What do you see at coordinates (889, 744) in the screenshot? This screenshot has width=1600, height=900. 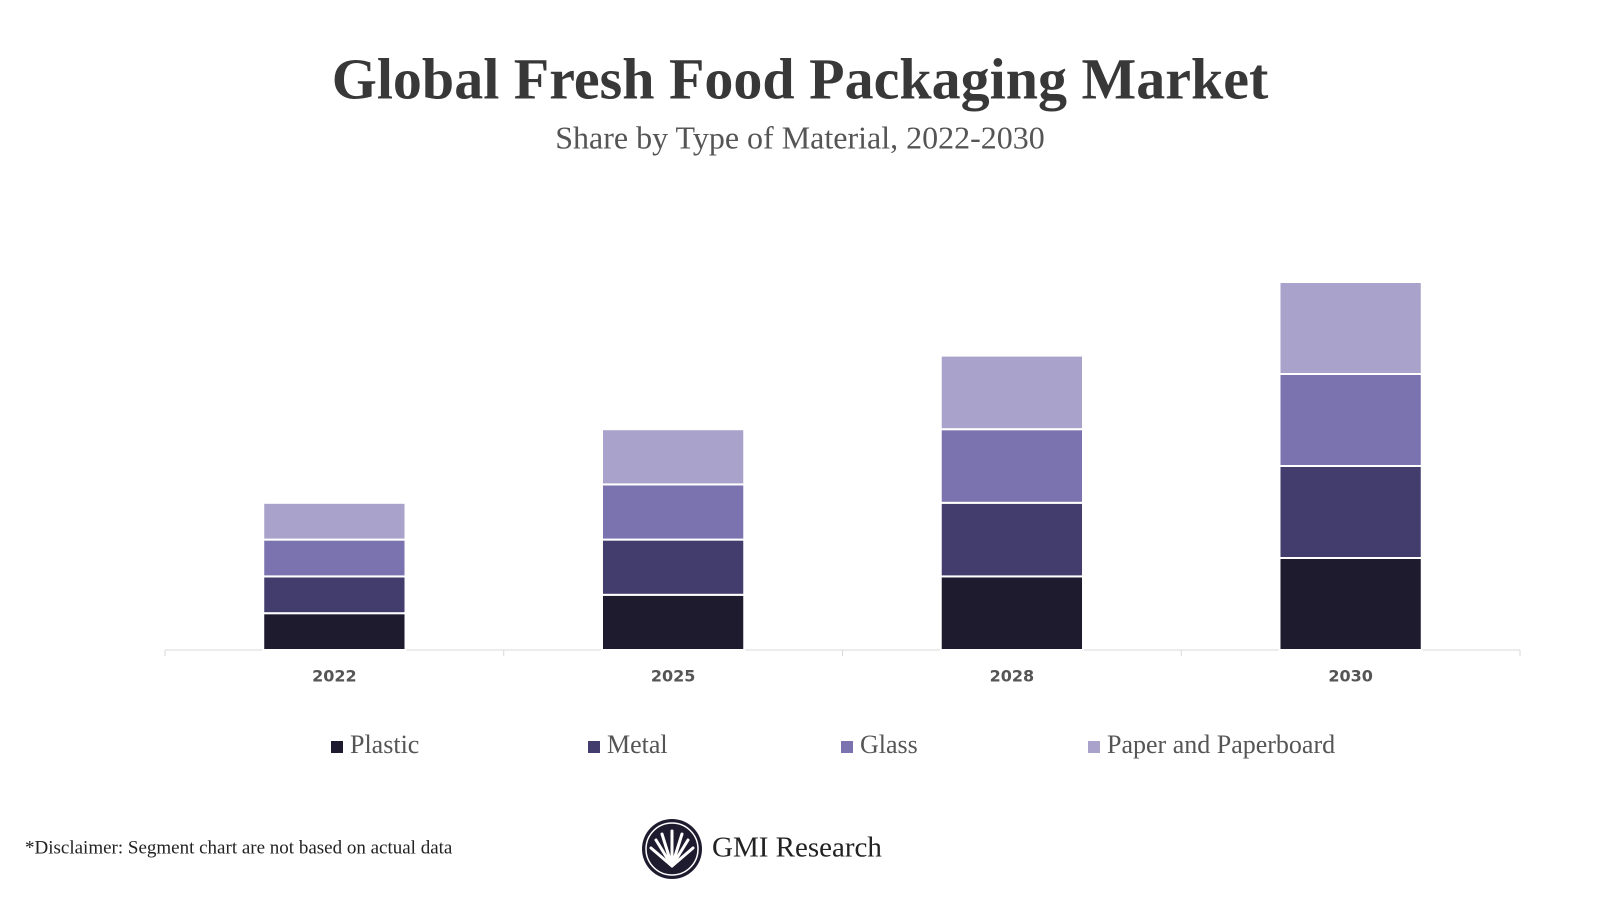 I see `legend-label: Glass` at bounding box center [889, 744].